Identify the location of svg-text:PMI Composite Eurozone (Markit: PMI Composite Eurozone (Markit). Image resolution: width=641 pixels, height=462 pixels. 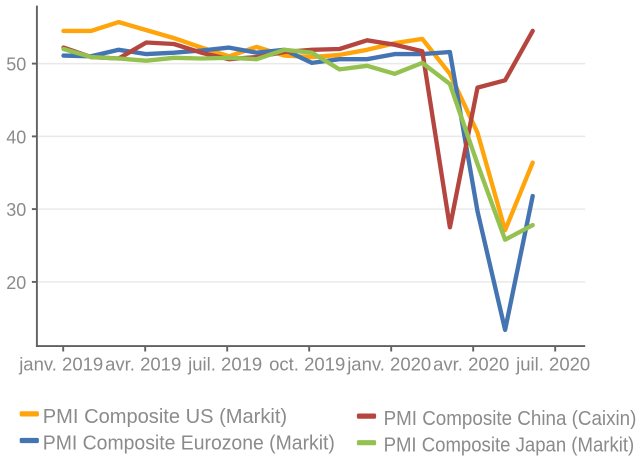
(189, 442).